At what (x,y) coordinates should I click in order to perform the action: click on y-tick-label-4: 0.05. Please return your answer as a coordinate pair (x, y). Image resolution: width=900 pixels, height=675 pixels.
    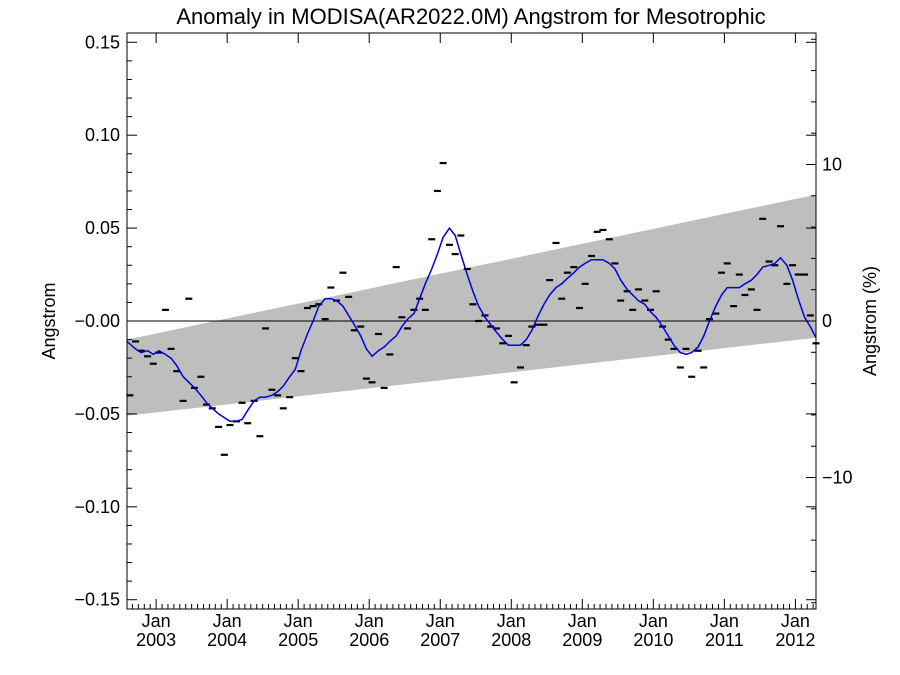
    Looking at the image, I should click on (102, 228).